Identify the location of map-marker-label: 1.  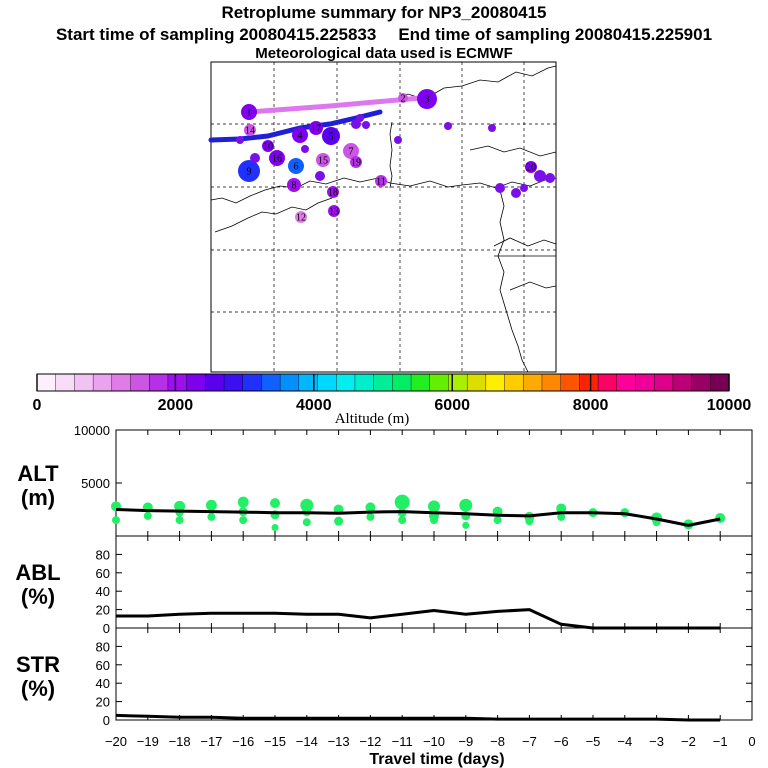
(249, 113).